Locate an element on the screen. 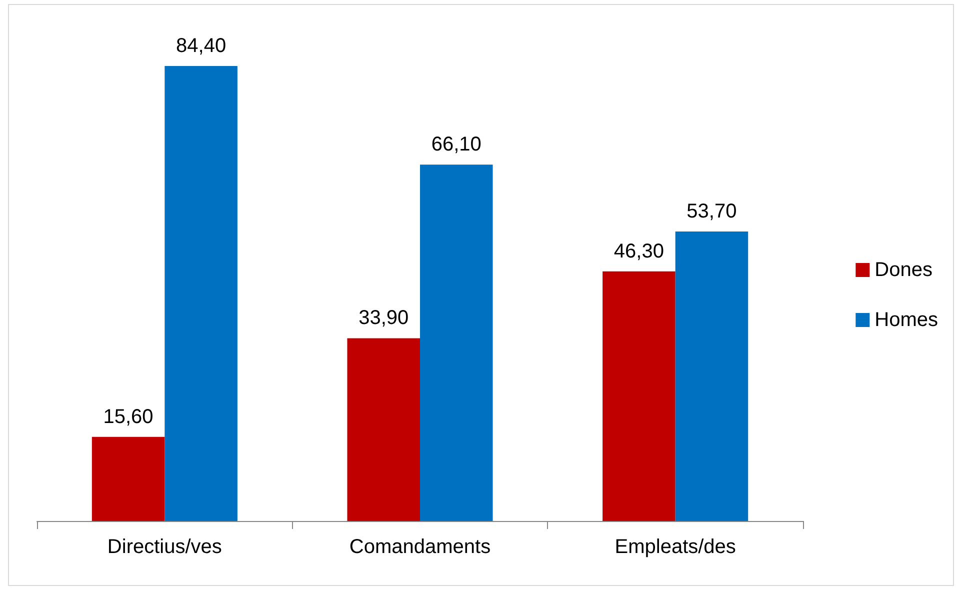 This screenshot has width=960, height=590. data-label: 33,90 is located at coordinates (383, 318).